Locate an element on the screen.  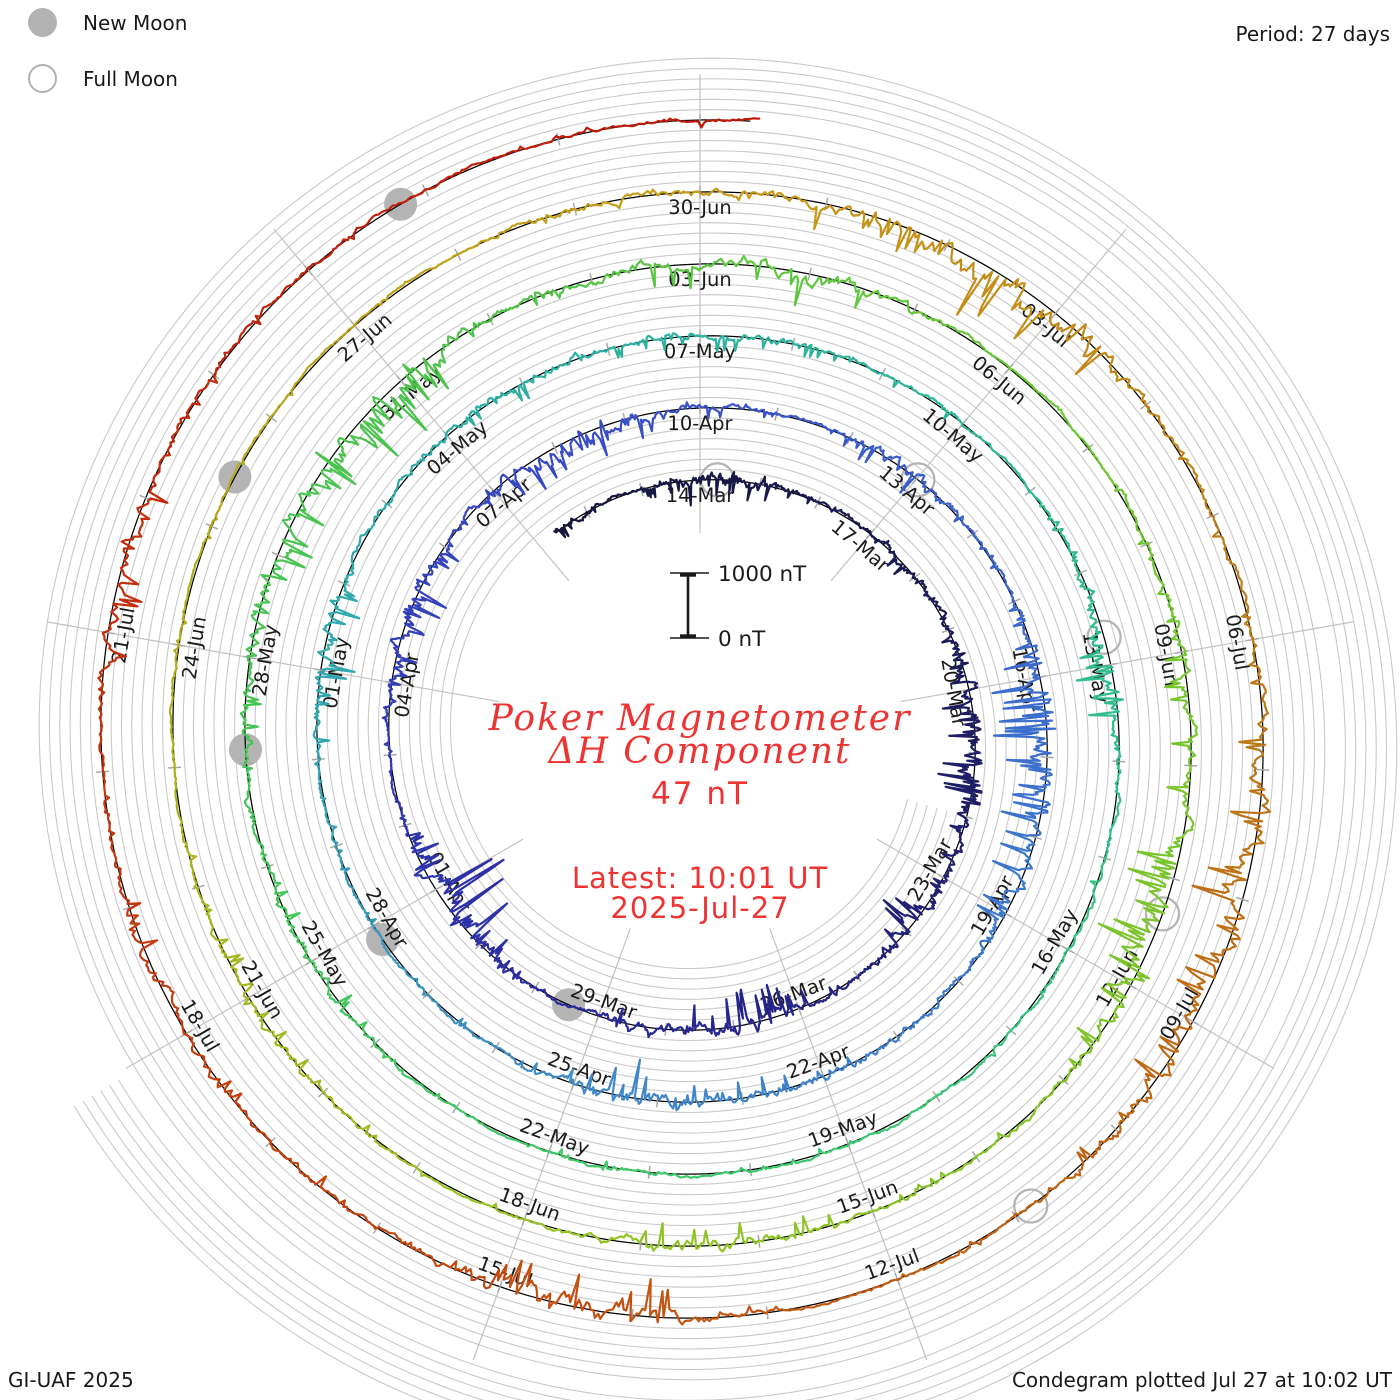
new-moon-icon is located at coordinates (42, 22).